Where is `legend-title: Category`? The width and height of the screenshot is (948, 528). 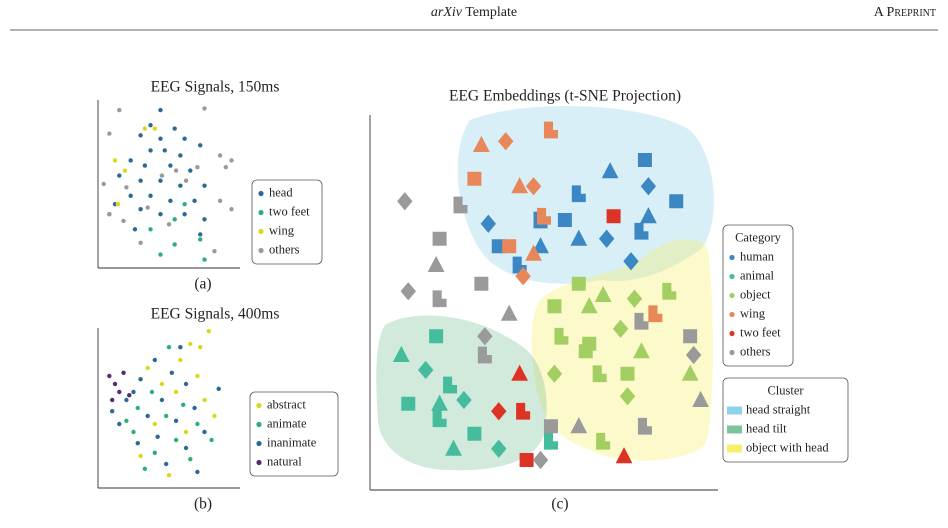 legend-title: Category is located at coordinates (758, 237).